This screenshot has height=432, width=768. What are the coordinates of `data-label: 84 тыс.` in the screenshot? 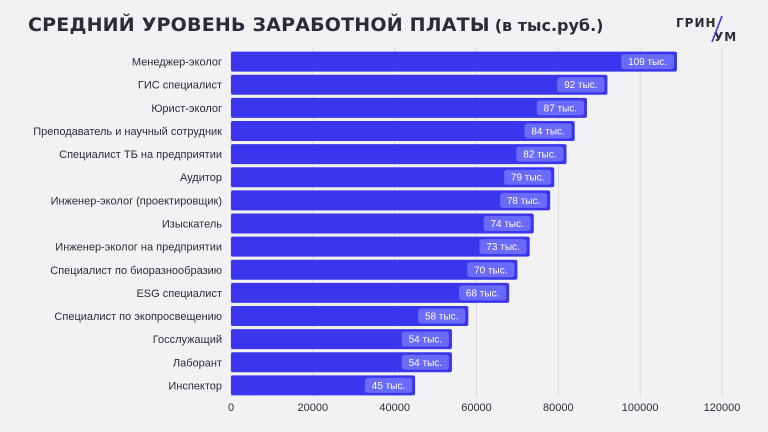 It's located at (547, 131).